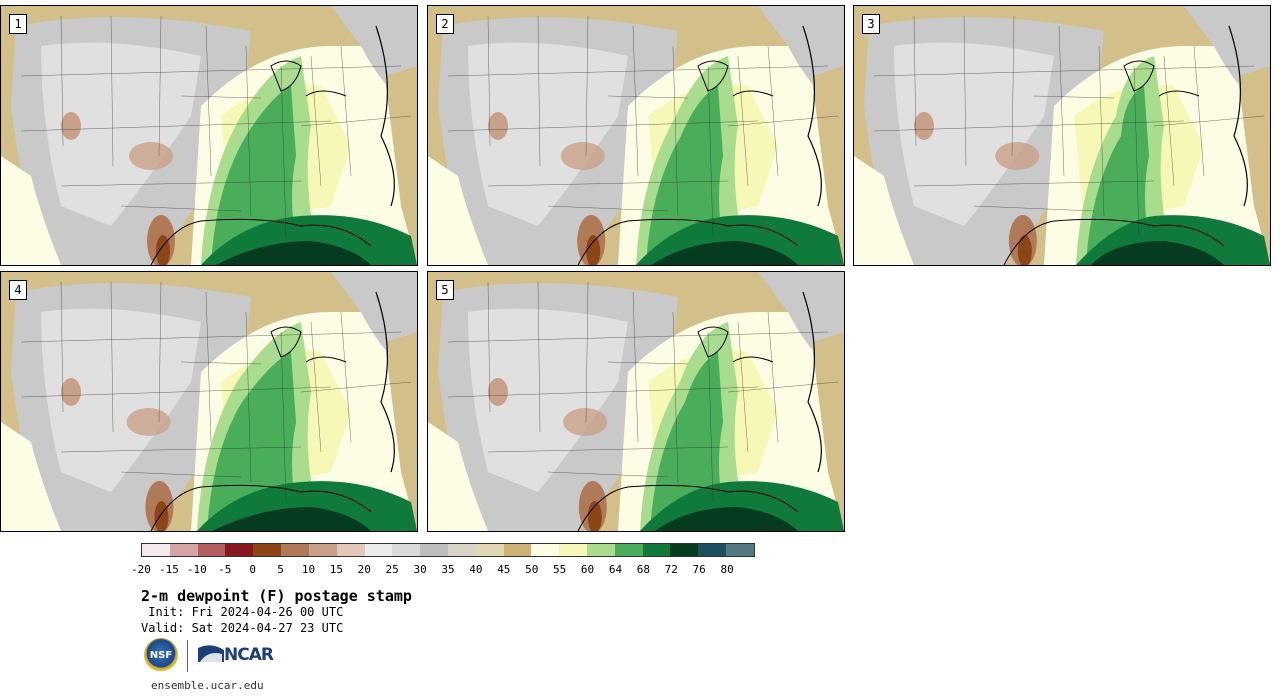 The image size is (1280, 696). I want to click on colorbar-tick-label: 40, so click(476, 569).